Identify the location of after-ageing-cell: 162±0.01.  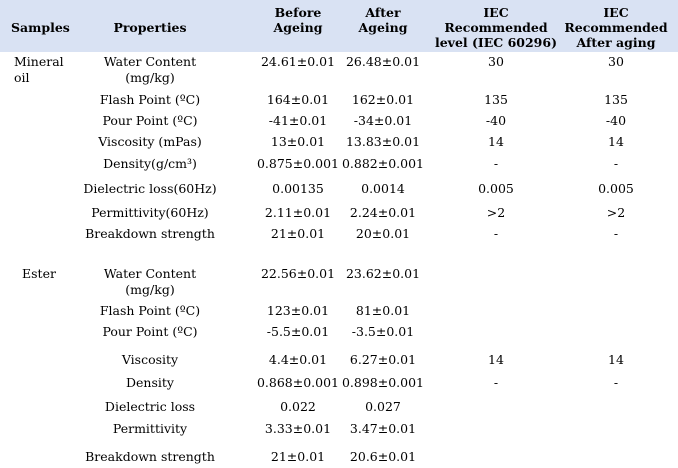
(383, 99).